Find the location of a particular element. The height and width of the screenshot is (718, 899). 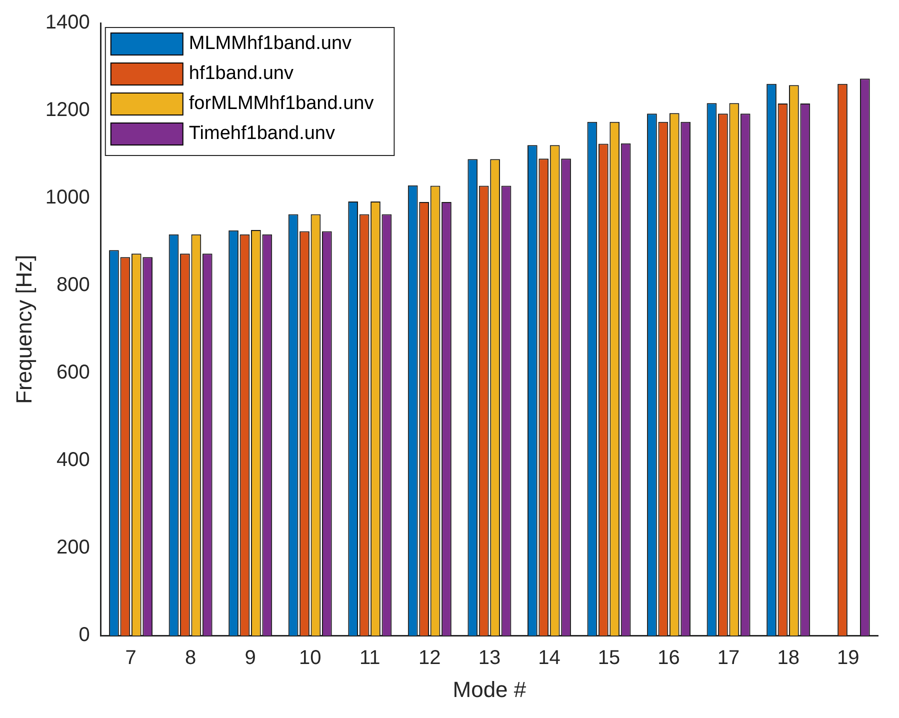

y-tick-label: 200 is located at coordinates (73, 547).